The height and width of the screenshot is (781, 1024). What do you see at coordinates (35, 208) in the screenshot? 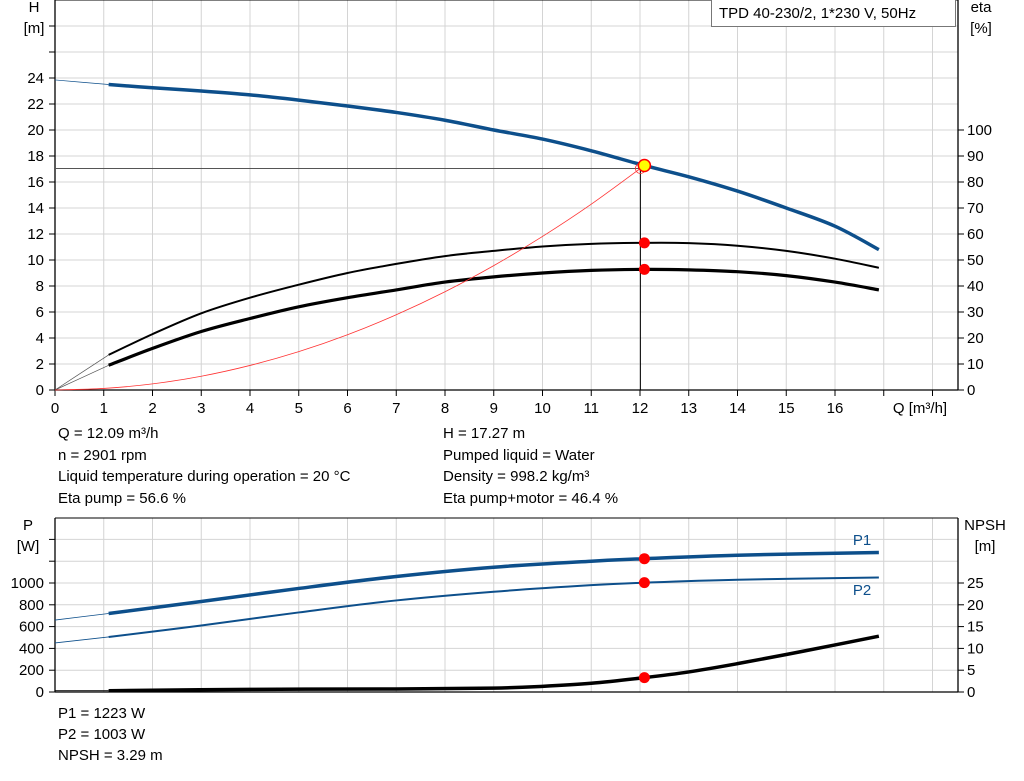
I see `y-left-tick-label: 14` at bounding box center [35, 208].